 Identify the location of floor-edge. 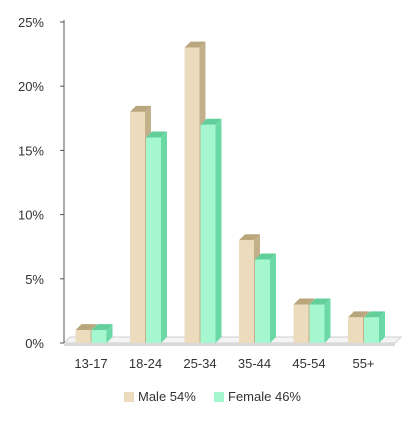
(229, 344).